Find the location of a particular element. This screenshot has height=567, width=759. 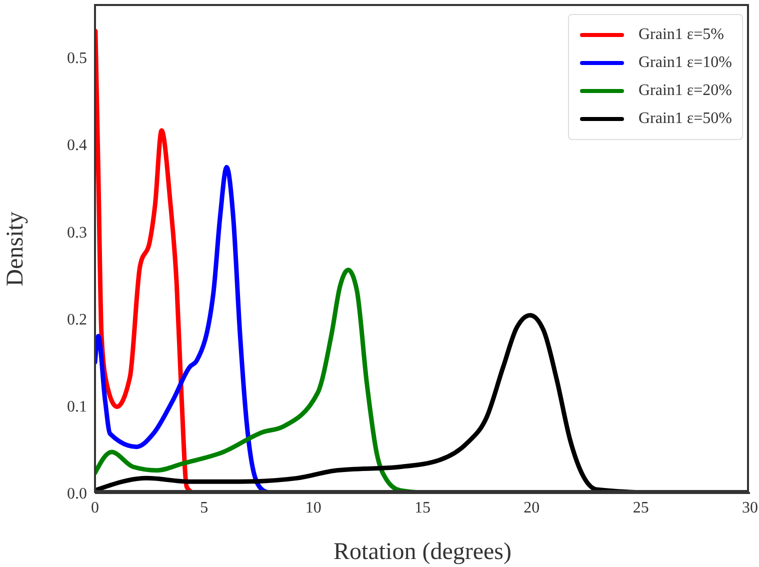

y-axis-title: Density is located at coordinates (15, 249).